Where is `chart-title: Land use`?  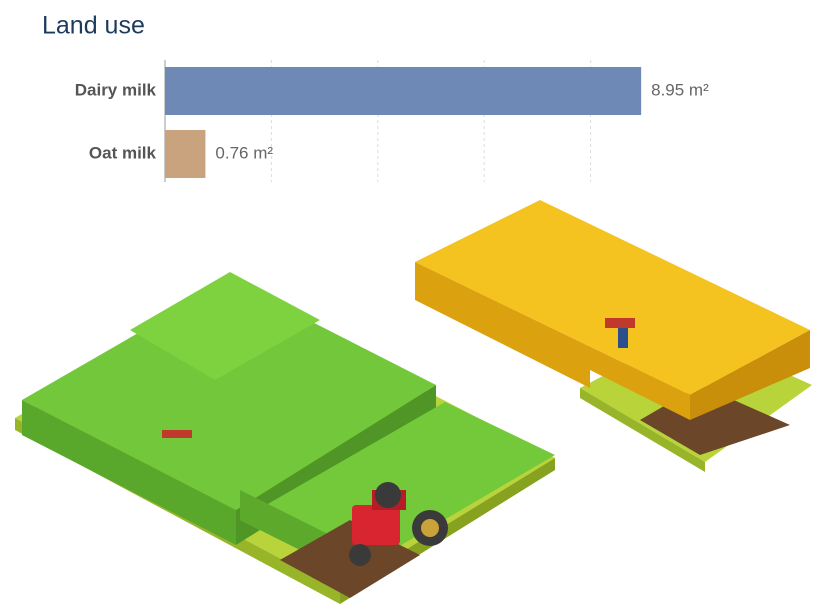 chart-title: Land use is located at coordinates (93, 26).